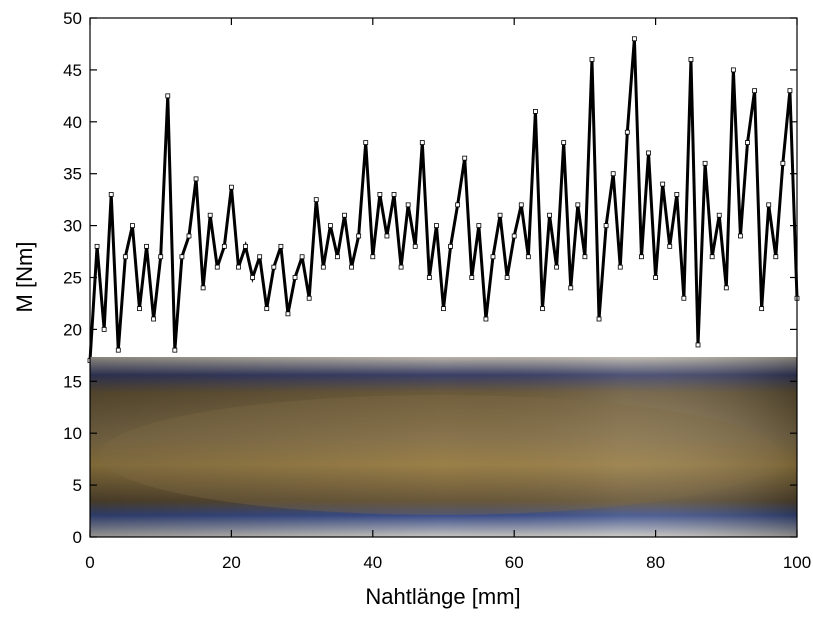 The width and height of the screenshot is (813, 624). Describe the element at coordinates (72, 122) in the screenshot. I see `y-tick-label: 40` at that location.